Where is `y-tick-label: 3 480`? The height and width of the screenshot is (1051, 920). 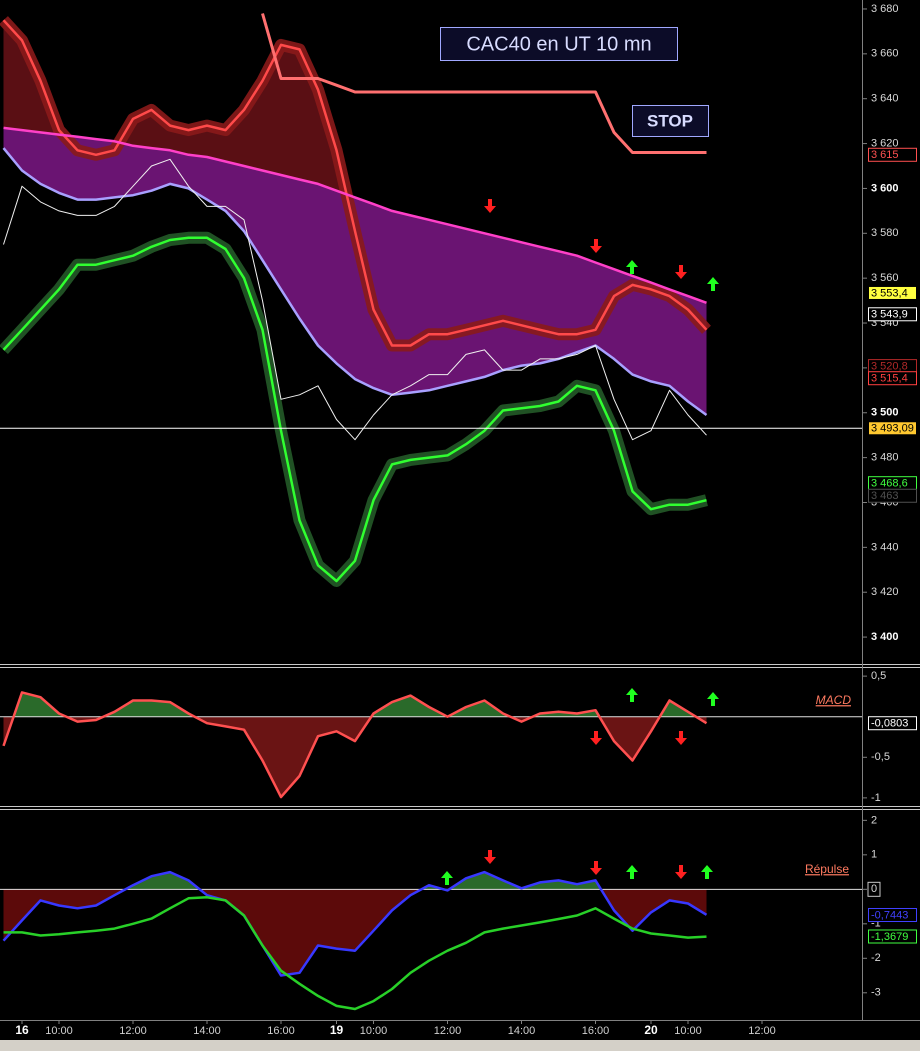 y-tick-label: 3 480 is located at coordinates (885, 458).